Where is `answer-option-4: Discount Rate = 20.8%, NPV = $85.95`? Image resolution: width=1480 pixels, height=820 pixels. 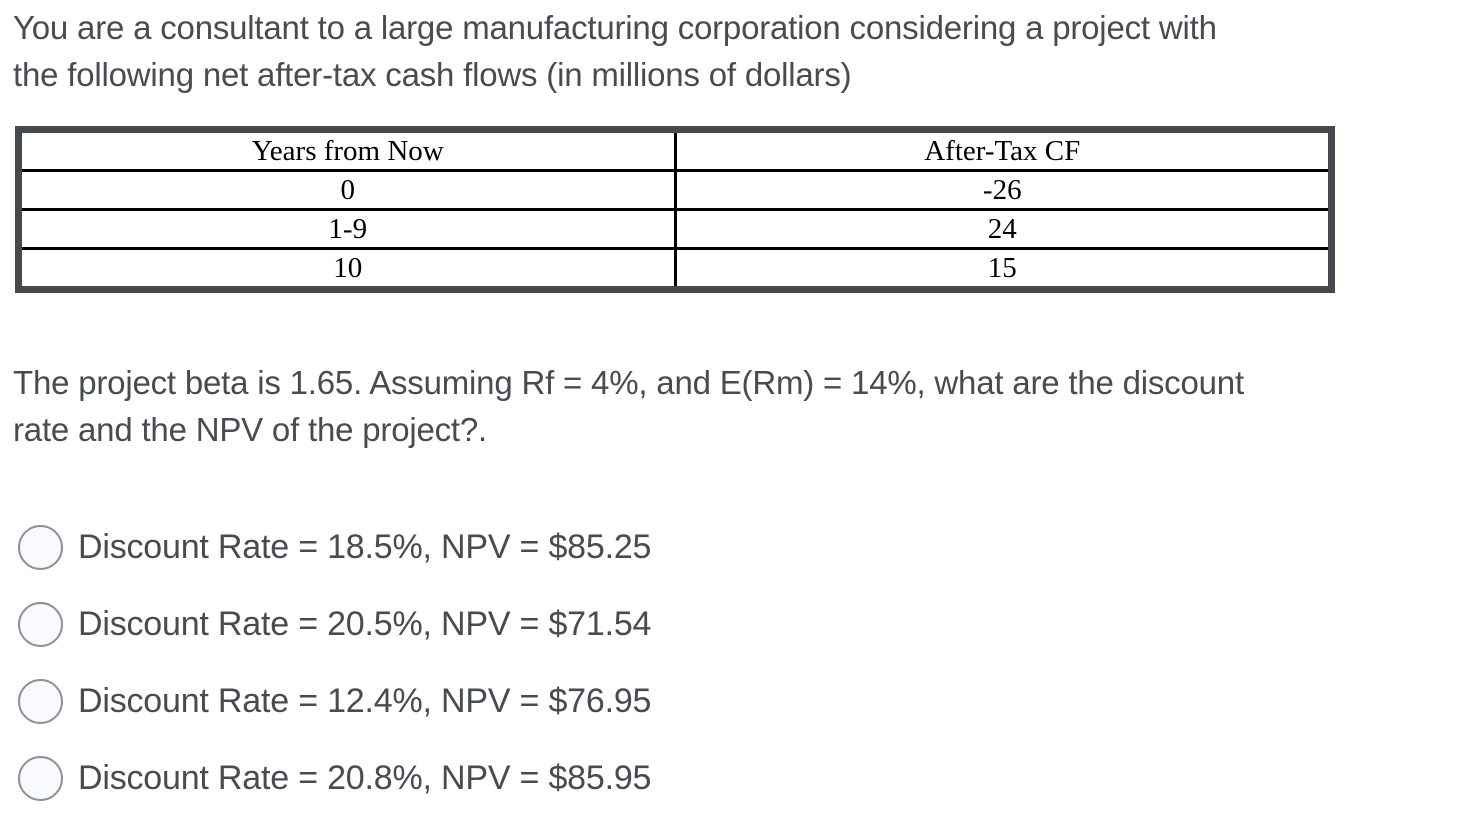 answer-option-4: Discount Rate = 20.8%, NPV = $85.95 is located at coordinates (749, 778).